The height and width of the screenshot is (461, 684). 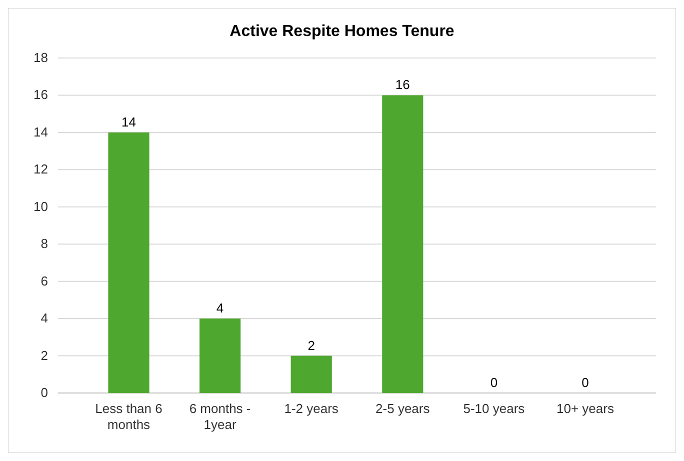 What do you see at coordinates (44, 355) in the screenshot?
I see `y-tick-label: 2` at bounding box center [44, 355].